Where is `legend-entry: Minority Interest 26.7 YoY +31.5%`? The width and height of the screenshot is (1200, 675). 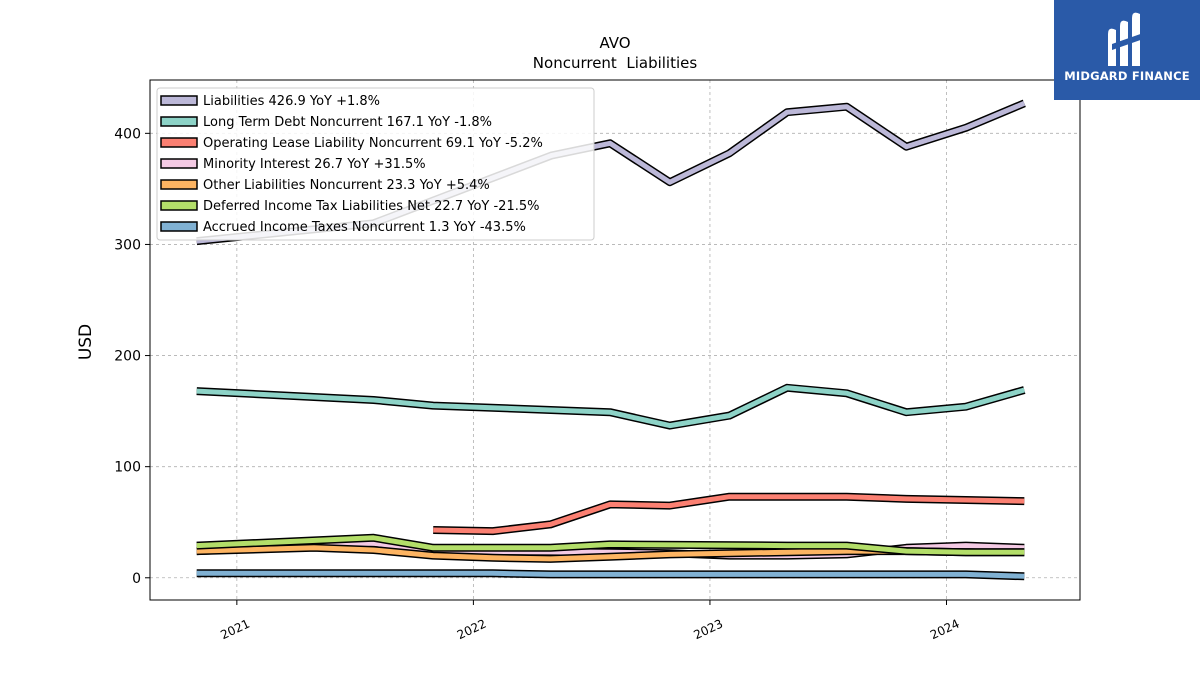
legend-entry: Minority Interest 26.7 YoY +31.5% is located at coordinates (314, 164).